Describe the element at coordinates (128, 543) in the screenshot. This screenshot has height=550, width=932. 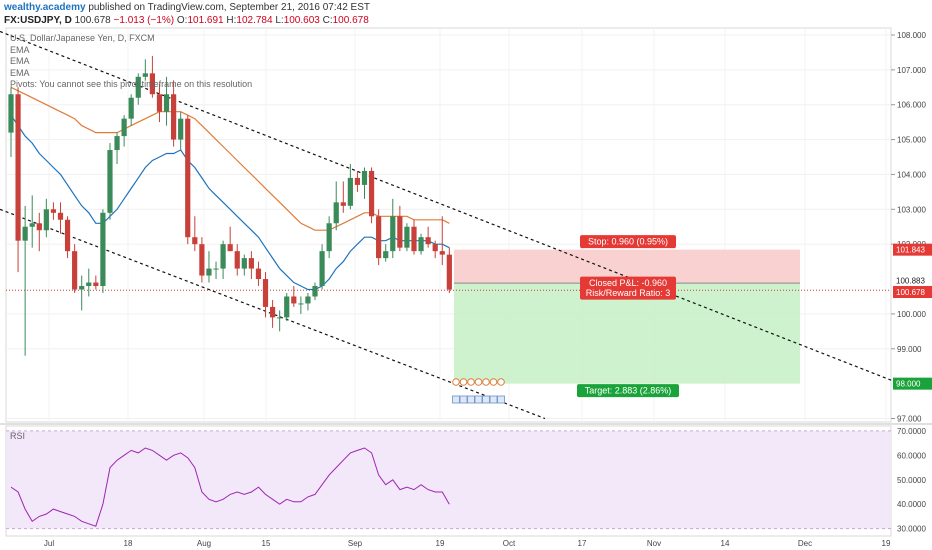
I see `x-tick-label: 18` at that location.